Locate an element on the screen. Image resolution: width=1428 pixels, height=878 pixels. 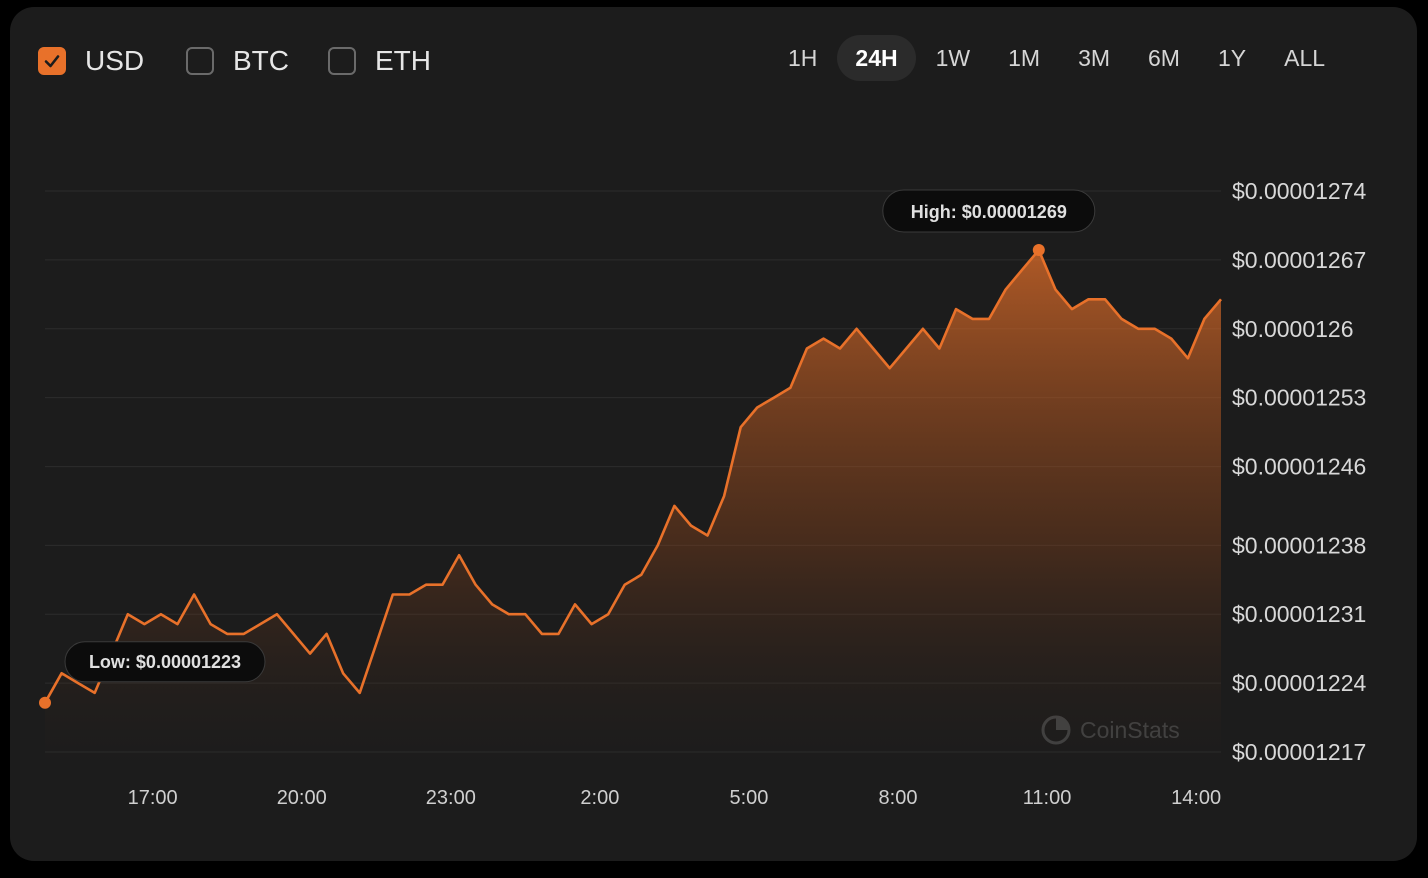
x-tick-label: 5:00 is located at coordinates (748, 798).